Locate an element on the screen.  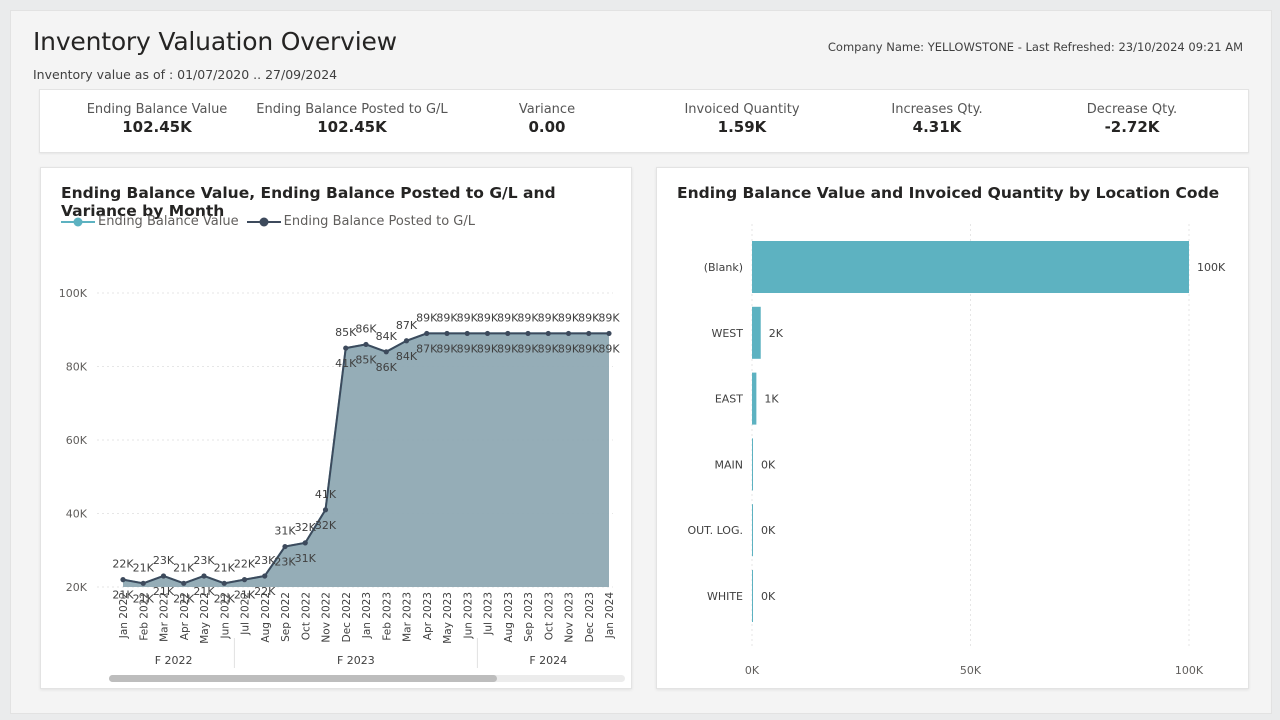
x-tick-label: Sep 2022 is located at coordinates (286, 617).